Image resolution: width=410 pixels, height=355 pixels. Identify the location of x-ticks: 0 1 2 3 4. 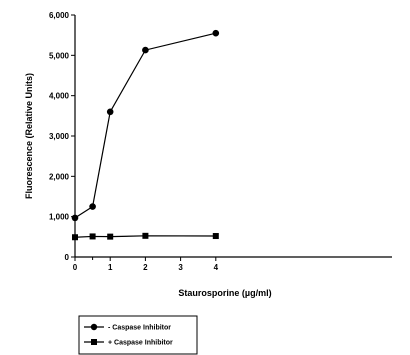
(146, 264).